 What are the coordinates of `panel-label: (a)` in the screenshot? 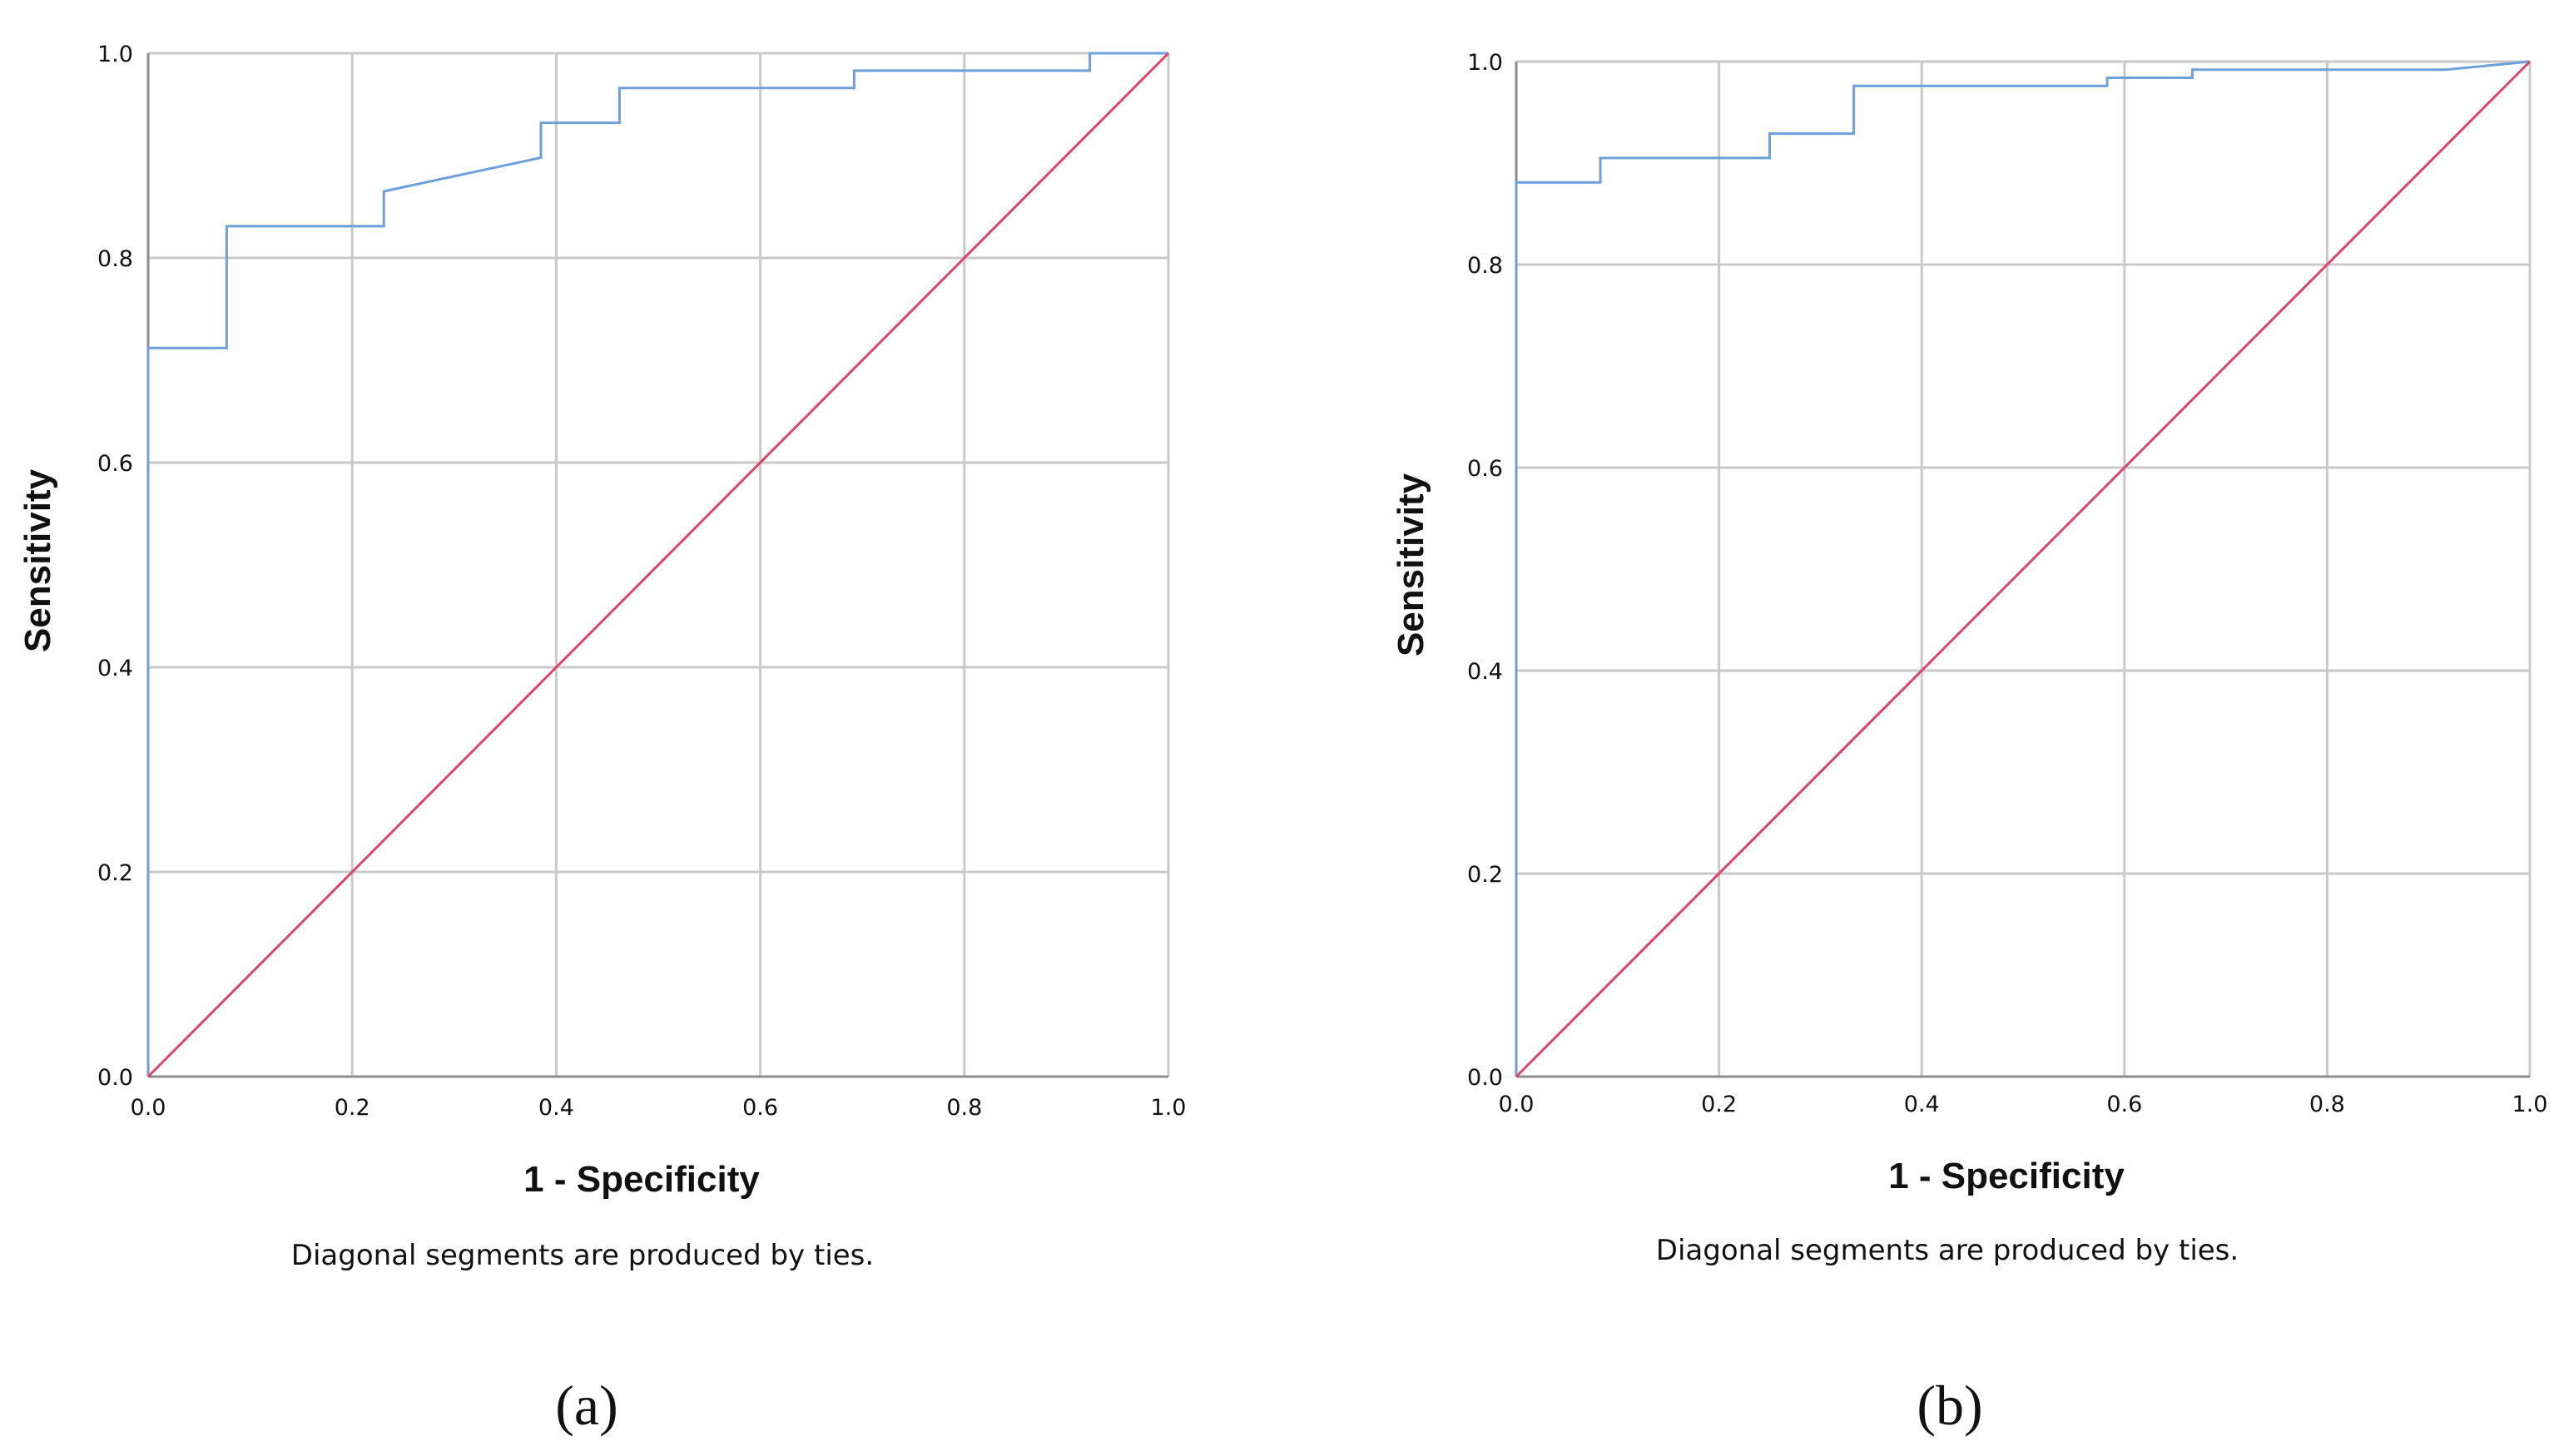 It's located at (586, 1405).